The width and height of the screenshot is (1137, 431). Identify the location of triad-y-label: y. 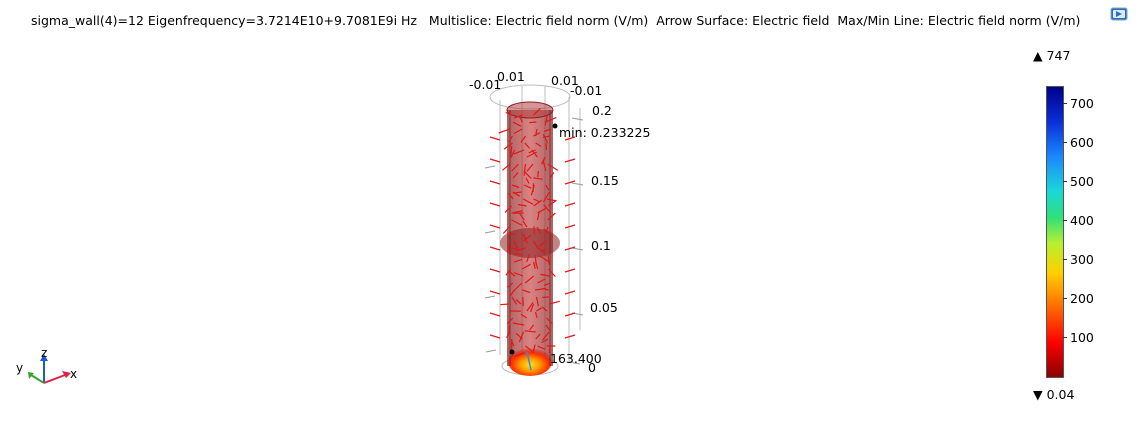
(20, 368).